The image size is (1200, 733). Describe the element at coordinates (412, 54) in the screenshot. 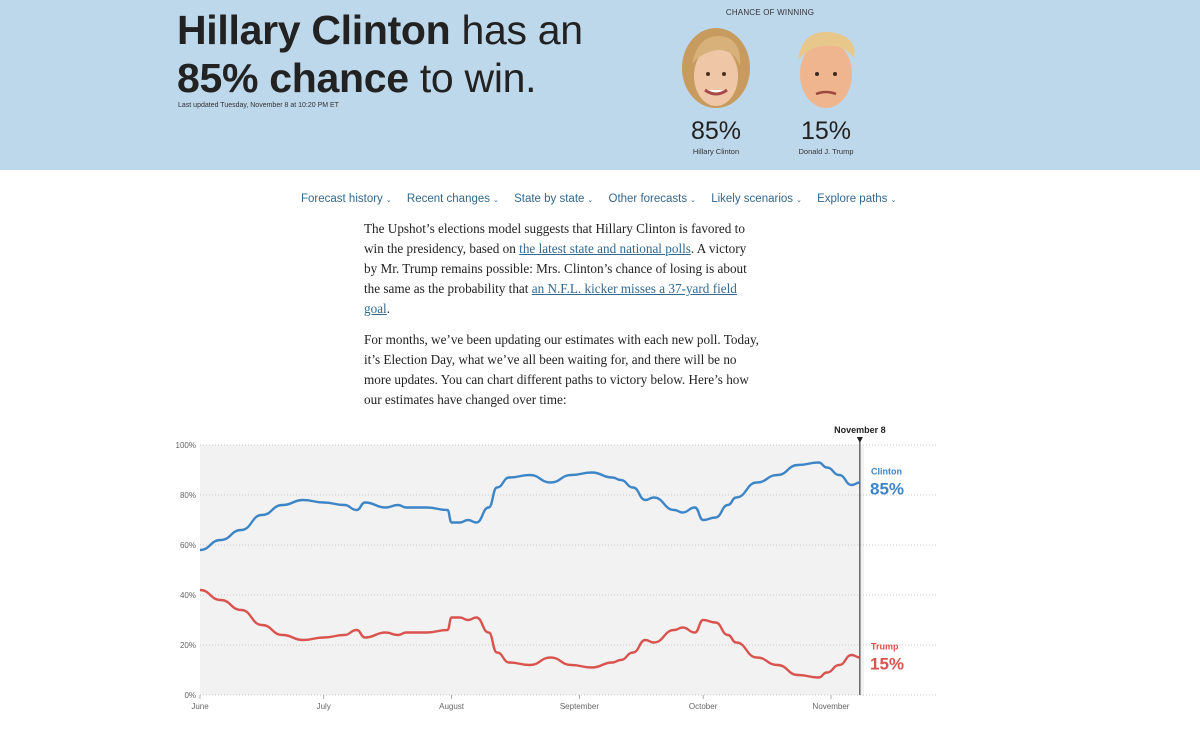

I see `headline: Hillary Clinton has an 85% chance to win.` at that location.